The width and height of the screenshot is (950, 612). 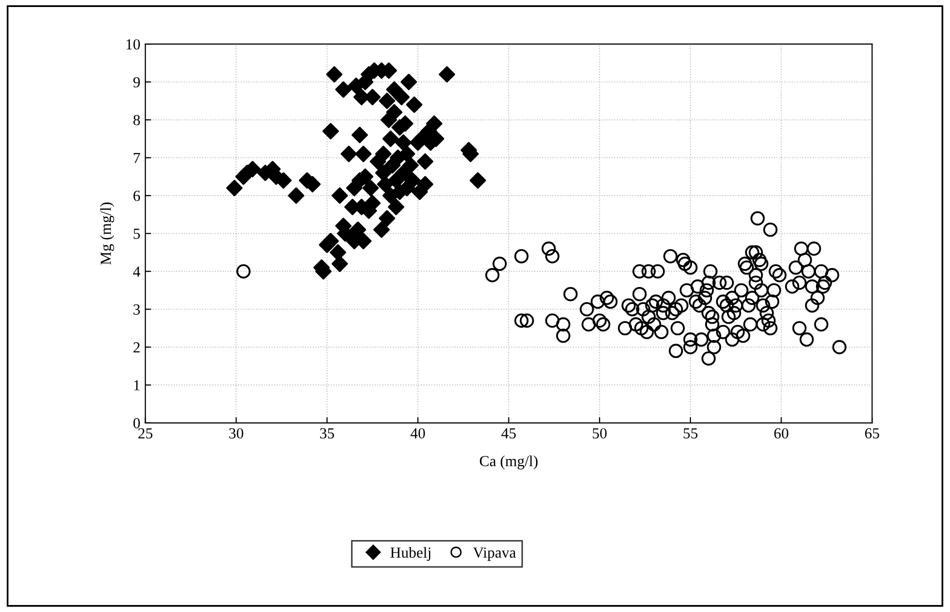 What do you see at coordinates (137, 233) in the screenshot?
I see `y-tick-label: 5` at bounding box center [137, 233].